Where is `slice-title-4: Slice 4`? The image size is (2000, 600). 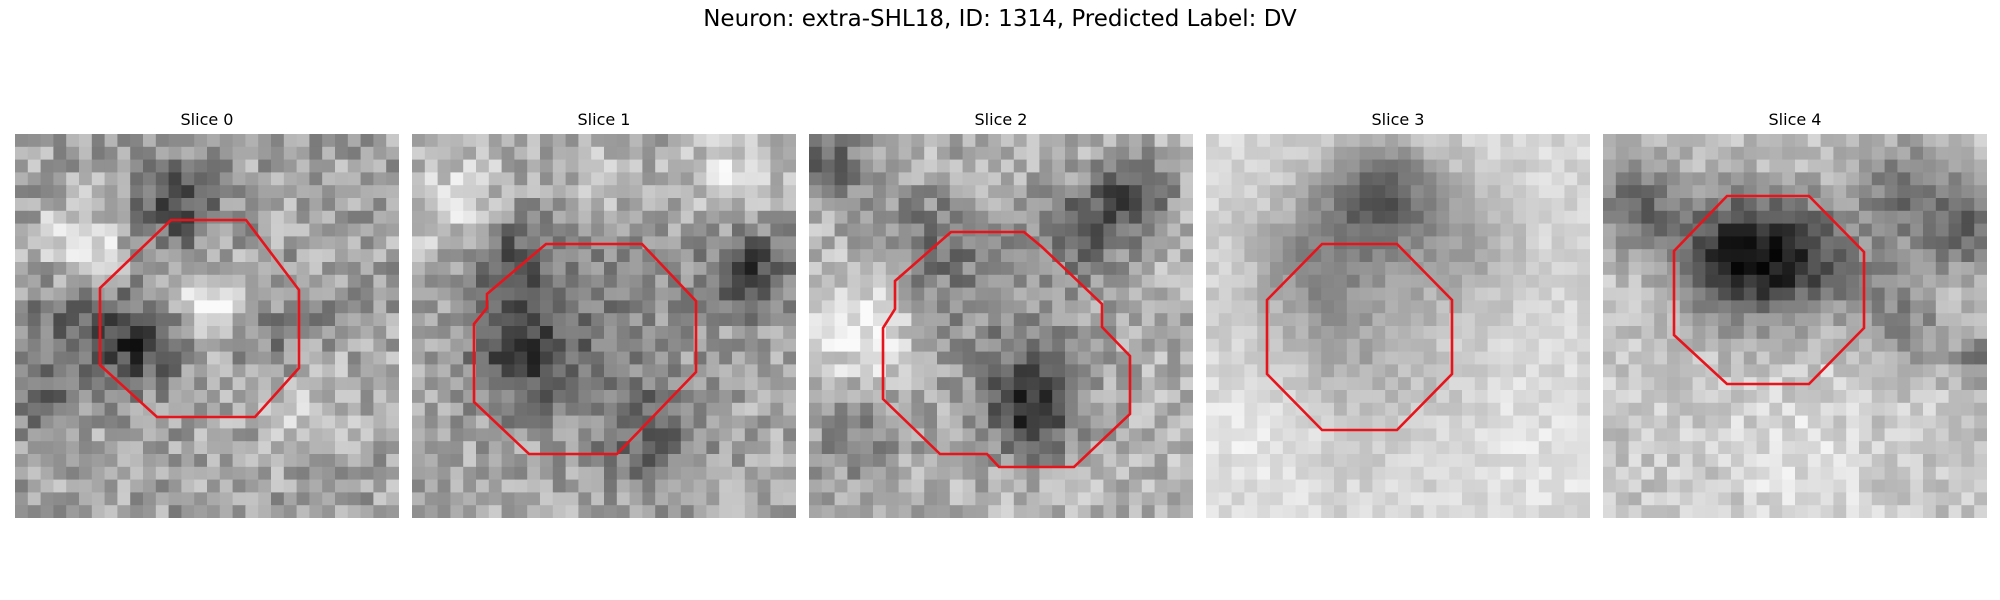 slice-title-4: Slice 4 is located at coordinates (1795, 119).